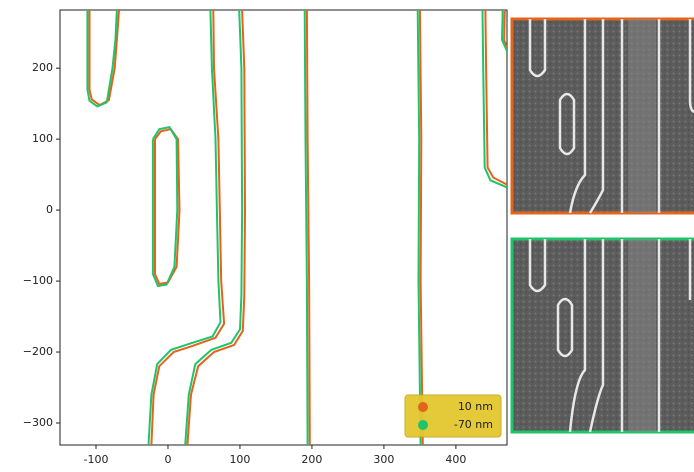 Image resolution: width=694 pixels, height=472 pixels. I want to click on y-tick-label: −300, so click(38, 422).